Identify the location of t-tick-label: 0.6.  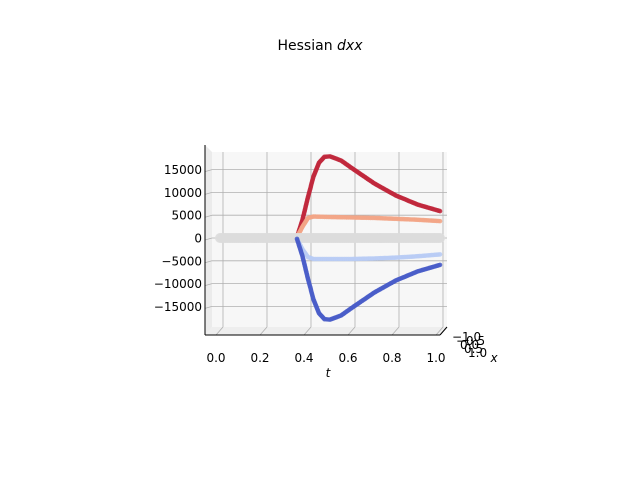
(347, 358).